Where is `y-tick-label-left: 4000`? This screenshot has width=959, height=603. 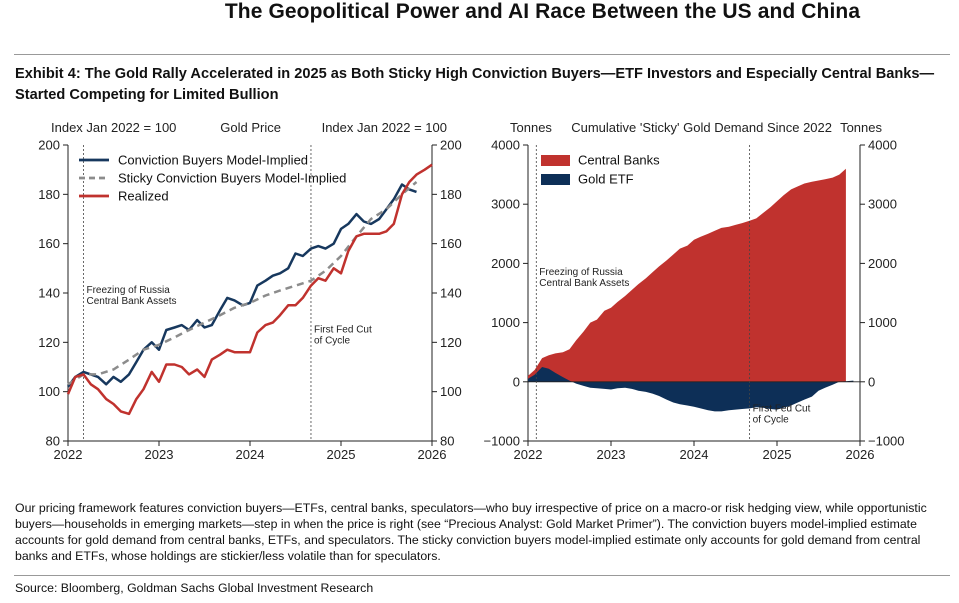 y-tick-label-left: 4000 is located at coordinates (505, 145).